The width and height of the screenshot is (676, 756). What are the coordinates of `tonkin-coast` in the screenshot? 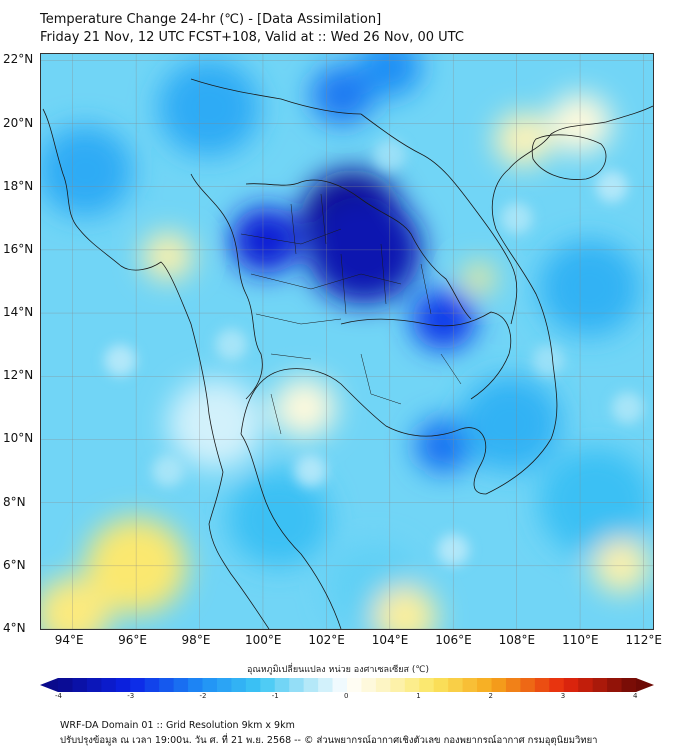 It's located at (601, 120).